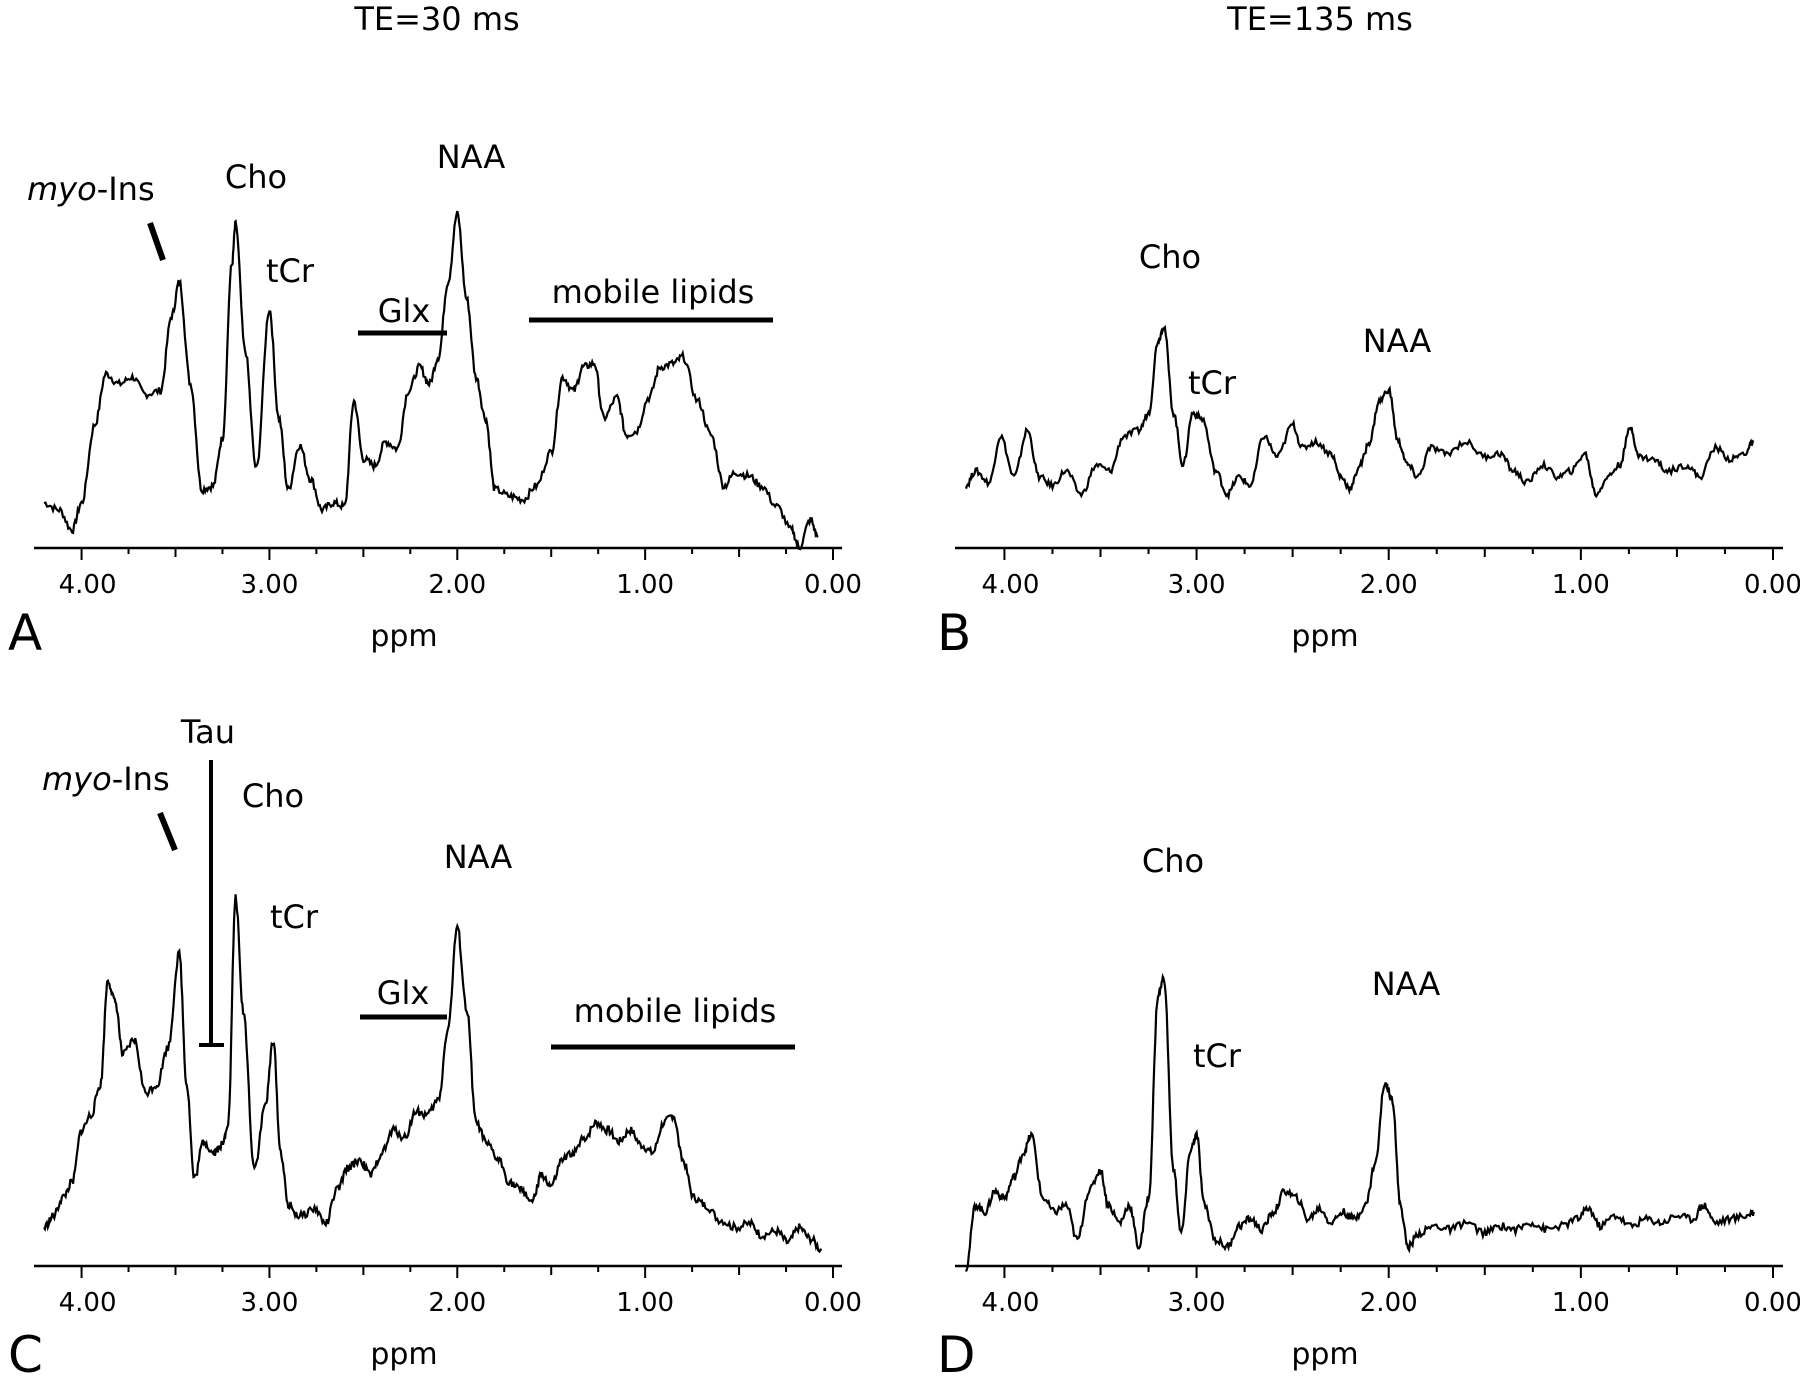  Describe the element at coordinates (1359, 1122) in the screenshot. I see `spectrum-trace-d` at that location.